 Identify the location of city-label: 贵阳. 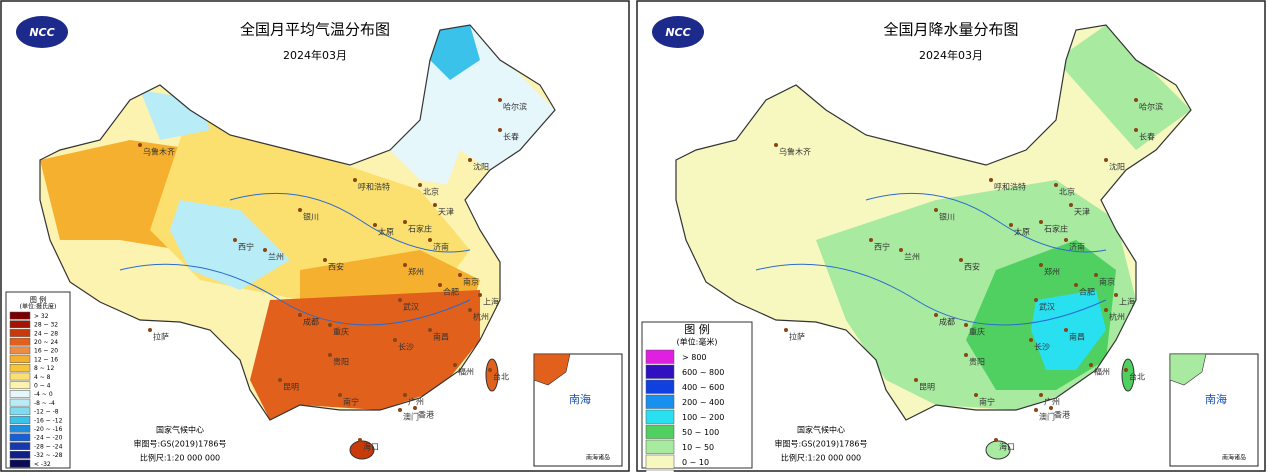
(341, 362).